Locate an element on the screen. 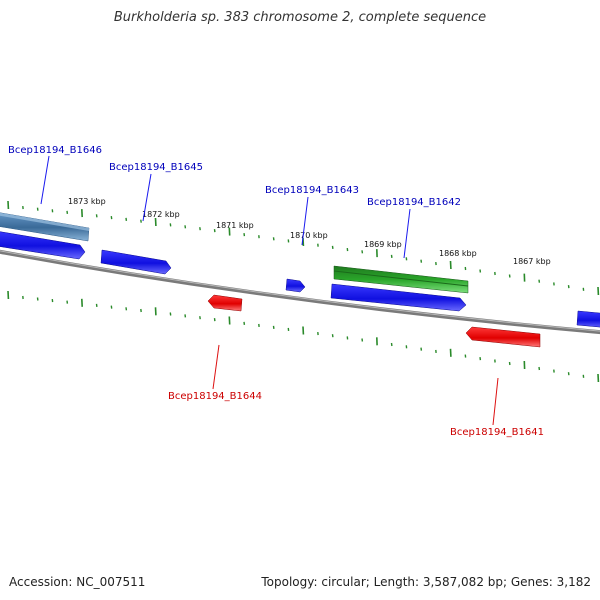  gene-label-Bcep18194_B1641: Bcep18194_B1641 is located at coordinates (497, 432).